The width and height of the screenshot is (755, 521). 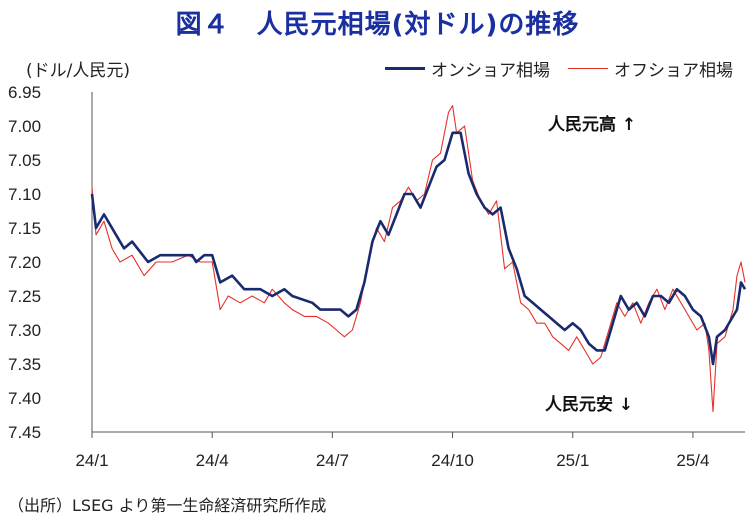 What do you see at coordinates (332, 460) in the screenshot?
I see `x-tick-label: 24/7` at bounding box center [332, 460].